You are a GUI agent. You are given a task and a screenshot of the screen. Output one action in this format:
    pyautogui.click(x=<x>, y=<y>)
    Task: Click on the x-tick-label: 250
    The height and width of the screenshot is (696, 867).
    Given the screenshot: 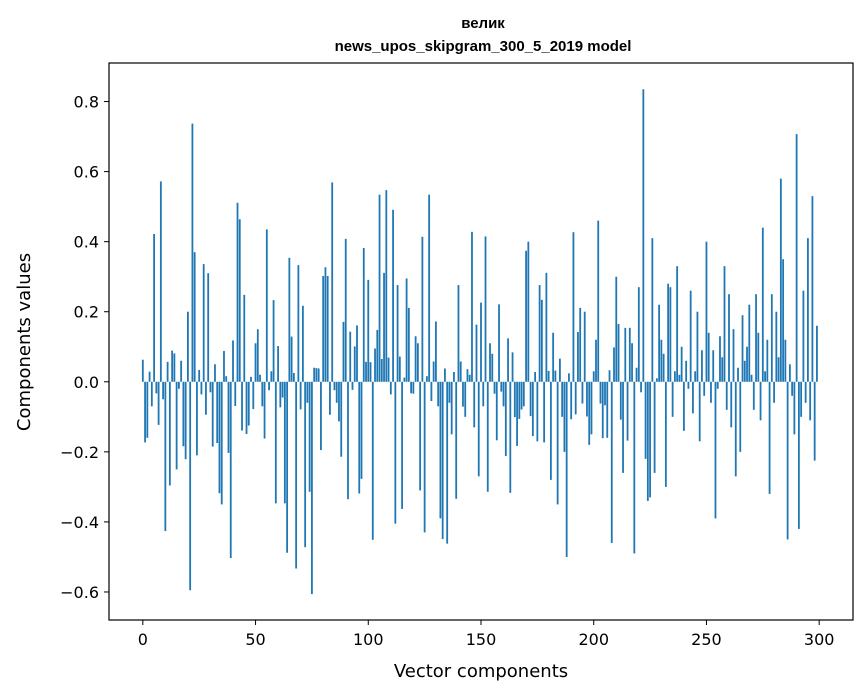 What is the action you would take?
    pyautogui.click(x=706, y=639)
    